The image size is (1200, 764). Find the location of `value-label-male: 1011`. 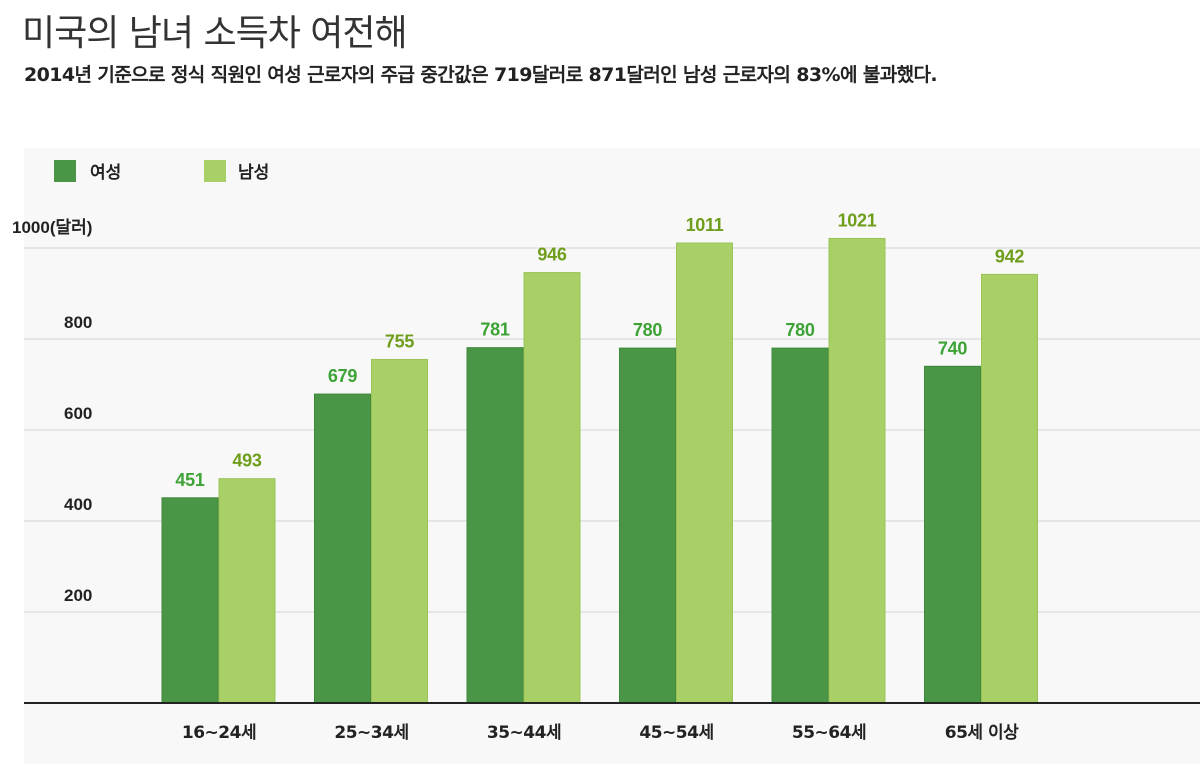

value-label-male: 1011 is located at coordinates (705, 225).